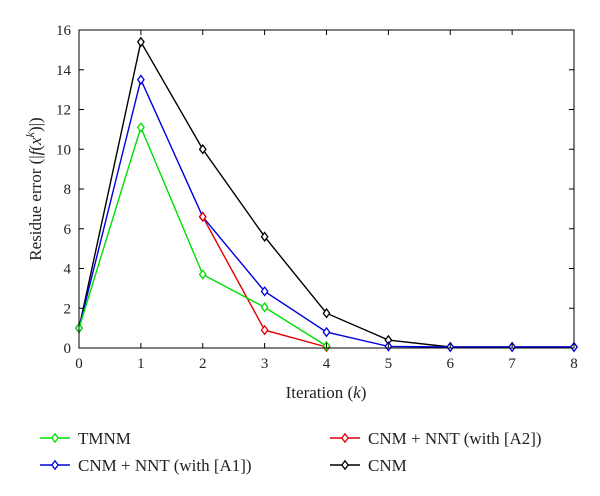 The height and width of the screenshot is (496, 600). Describe the element at coordinates (63, 111) in the screenshot. I see `y-tick-label: 12` at that location.